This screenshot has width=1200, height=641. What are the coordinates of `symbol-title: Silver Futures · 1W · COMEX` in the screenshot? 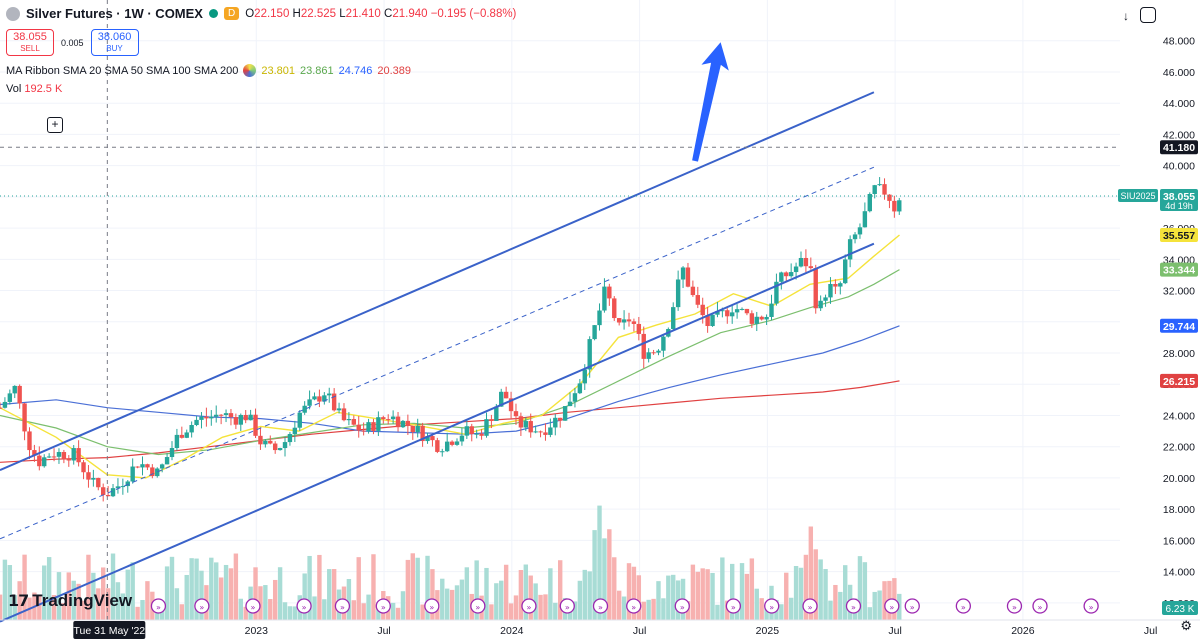 It's located at (114, 13).